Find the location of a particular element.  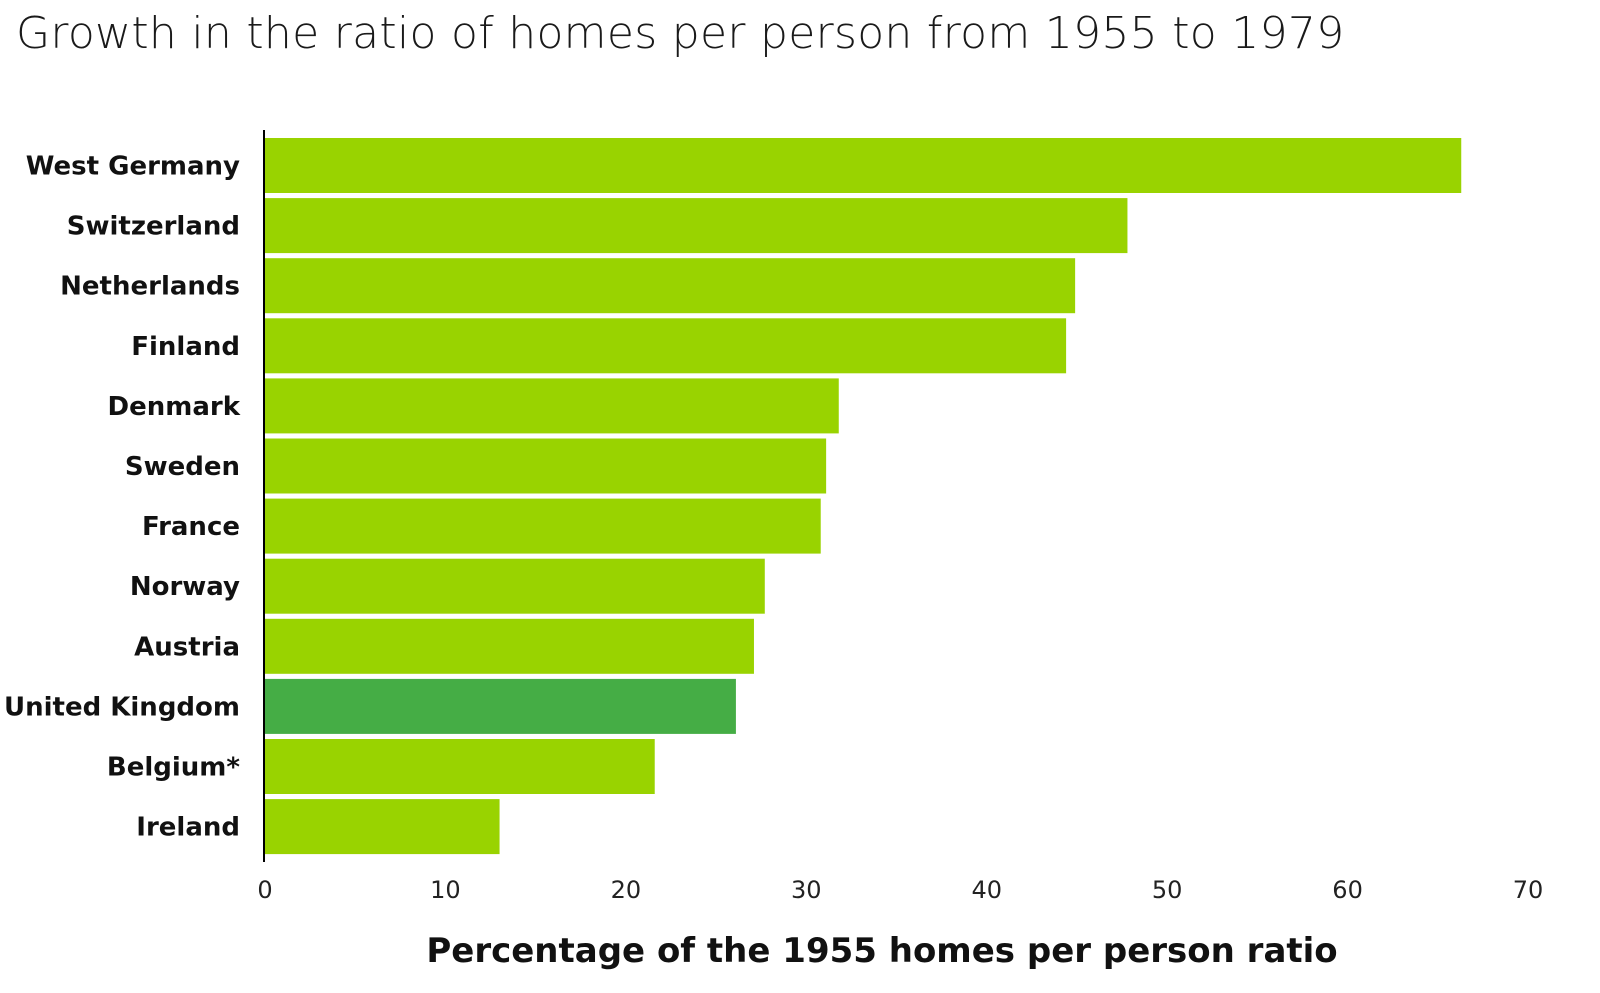

bar-norway is located at coordinates (515, 586).